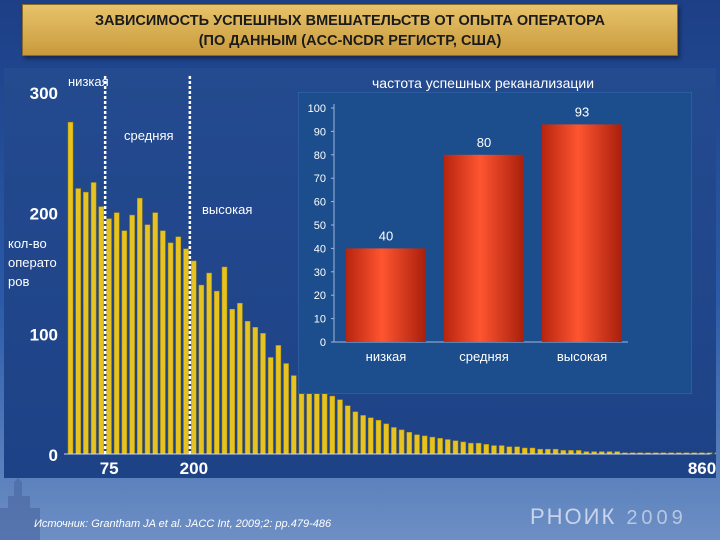 The image size is (720, 540). Describe the element at coordinates (320, 203) in the screenshot. I see `inset-y-tick-label: 60` at that location.